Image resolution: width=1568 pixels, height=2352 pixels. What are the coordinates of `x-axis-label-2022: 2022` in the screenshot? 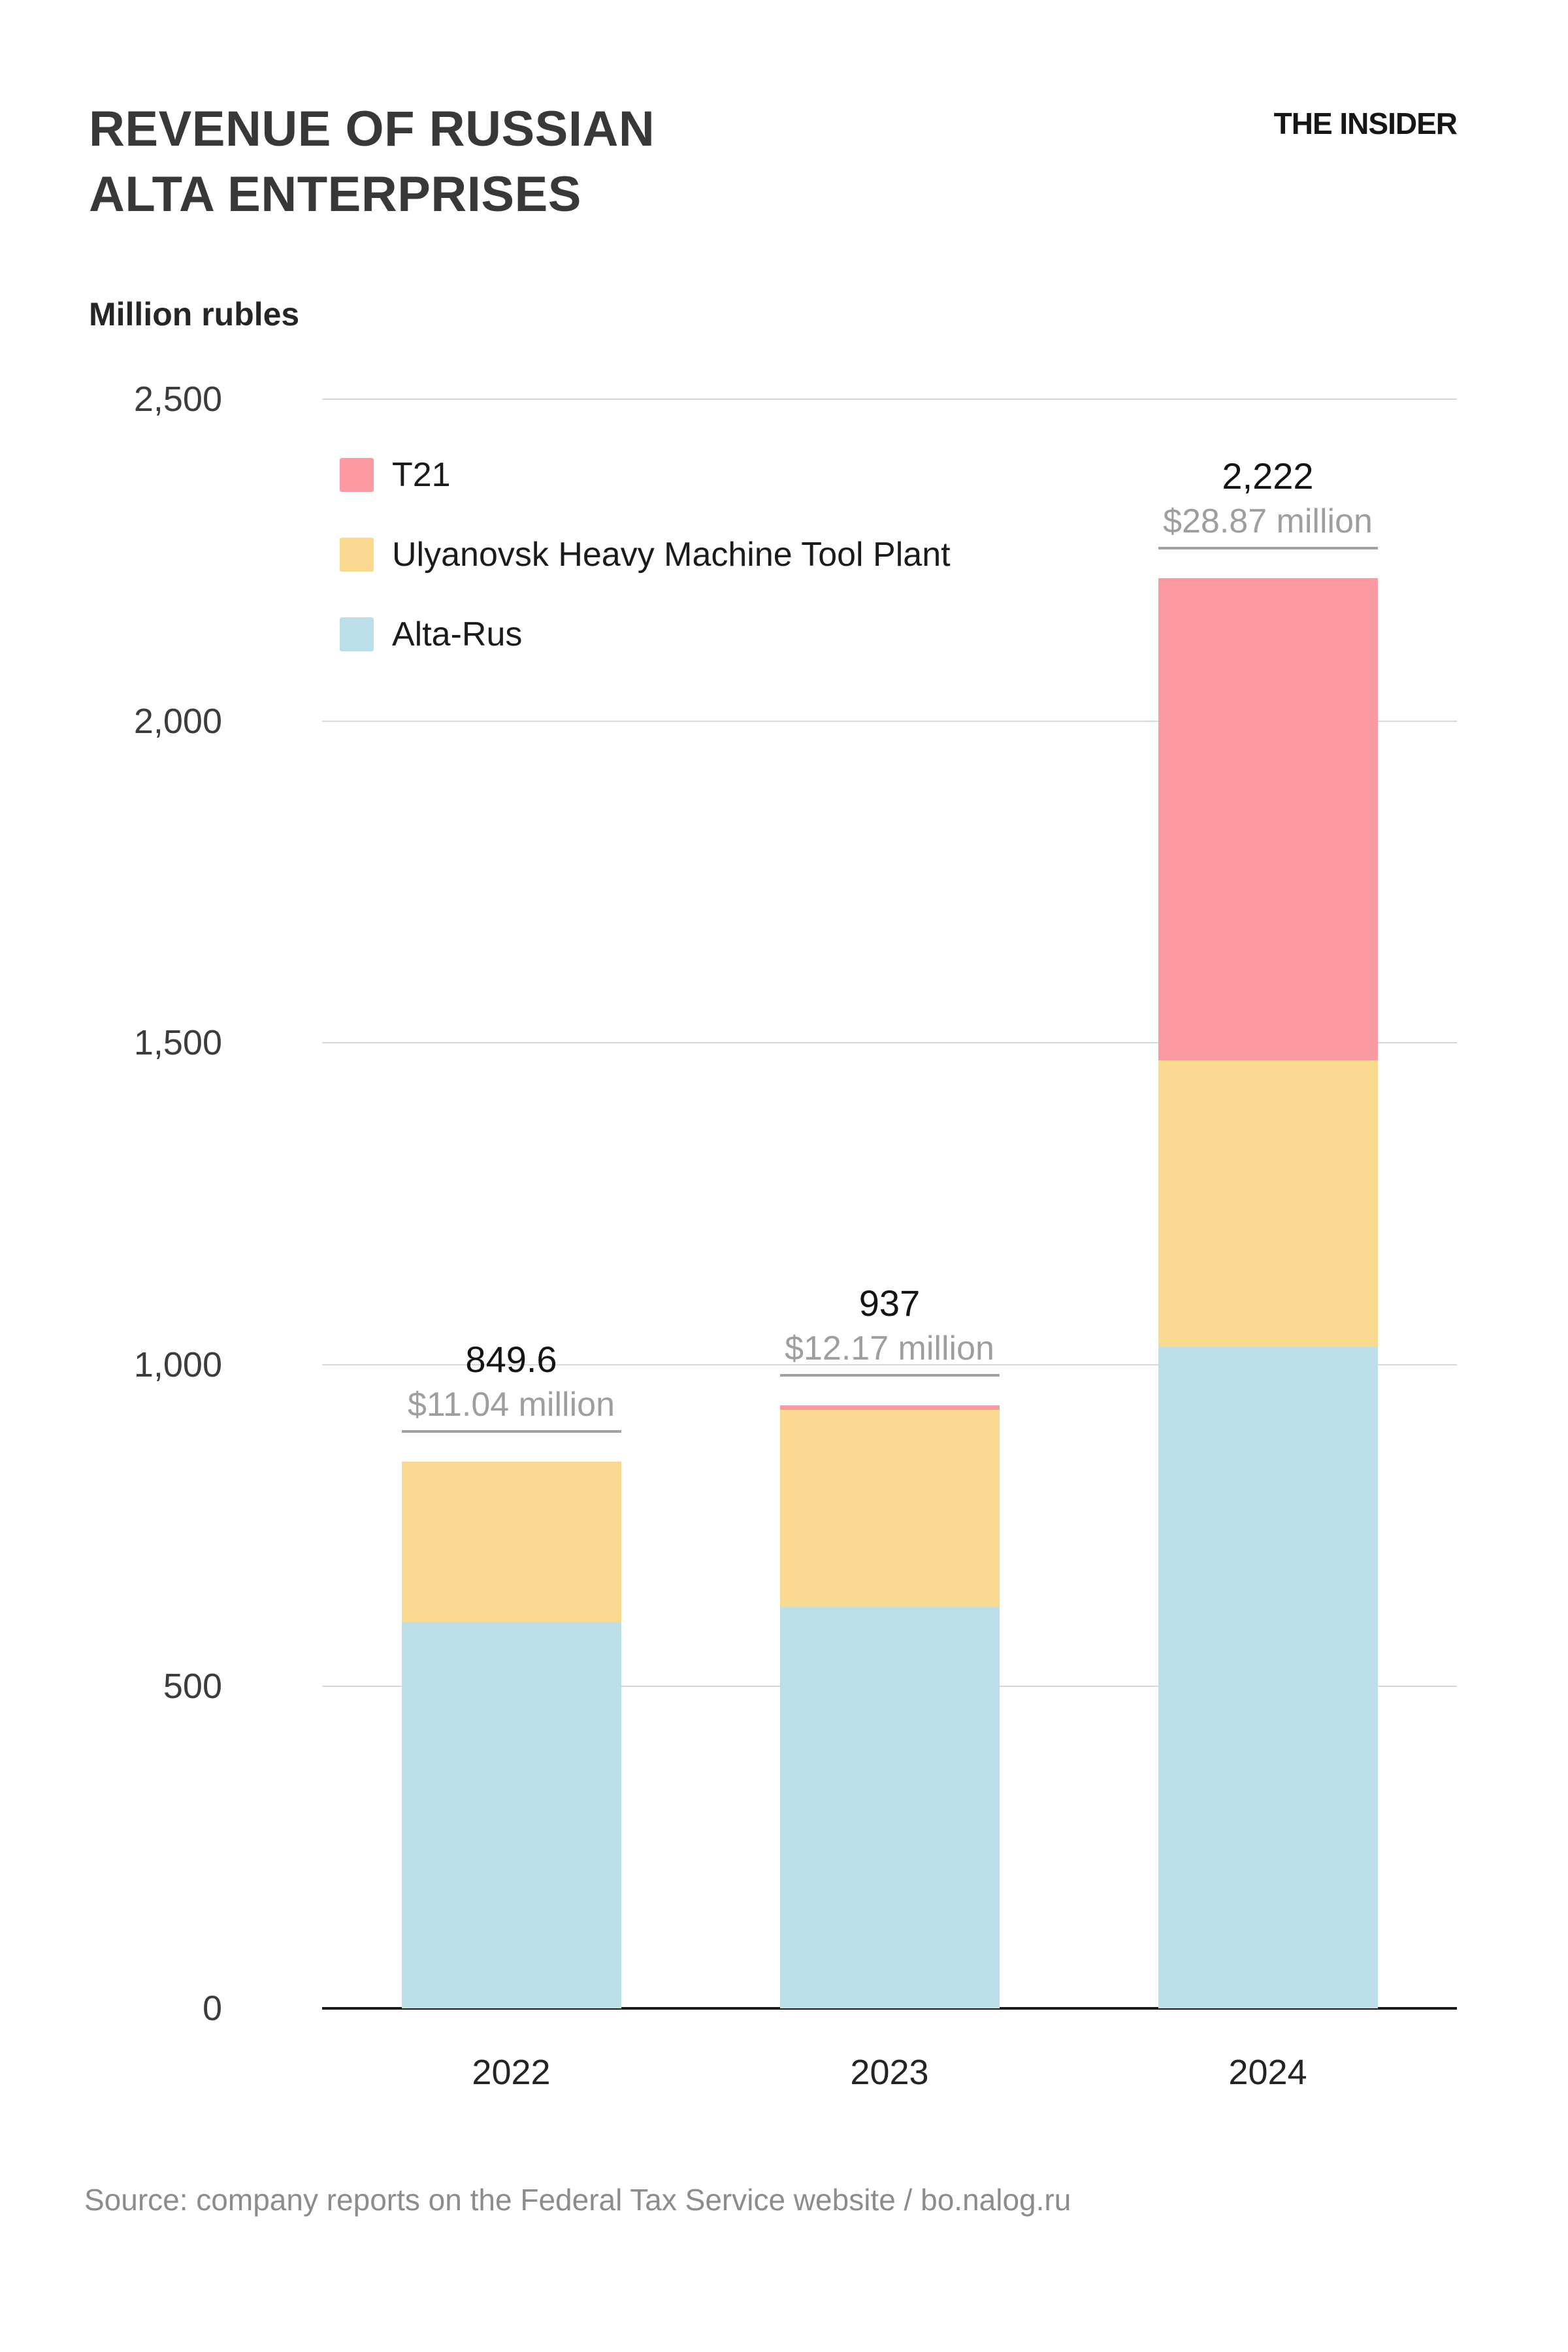 It's located at (511, 2072).